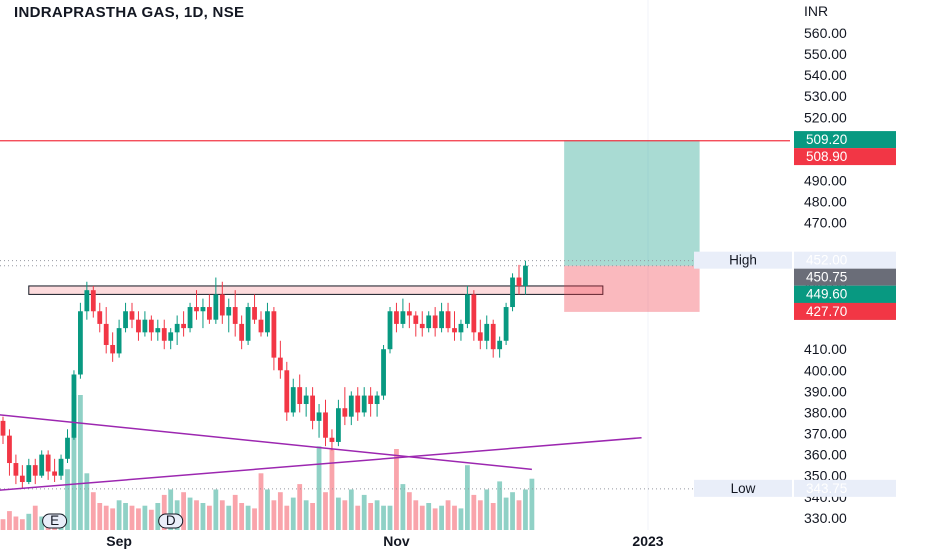 This screenshot has width=932, height=550. I want to click on price-tick-label: 380.00, so click(825, 412).